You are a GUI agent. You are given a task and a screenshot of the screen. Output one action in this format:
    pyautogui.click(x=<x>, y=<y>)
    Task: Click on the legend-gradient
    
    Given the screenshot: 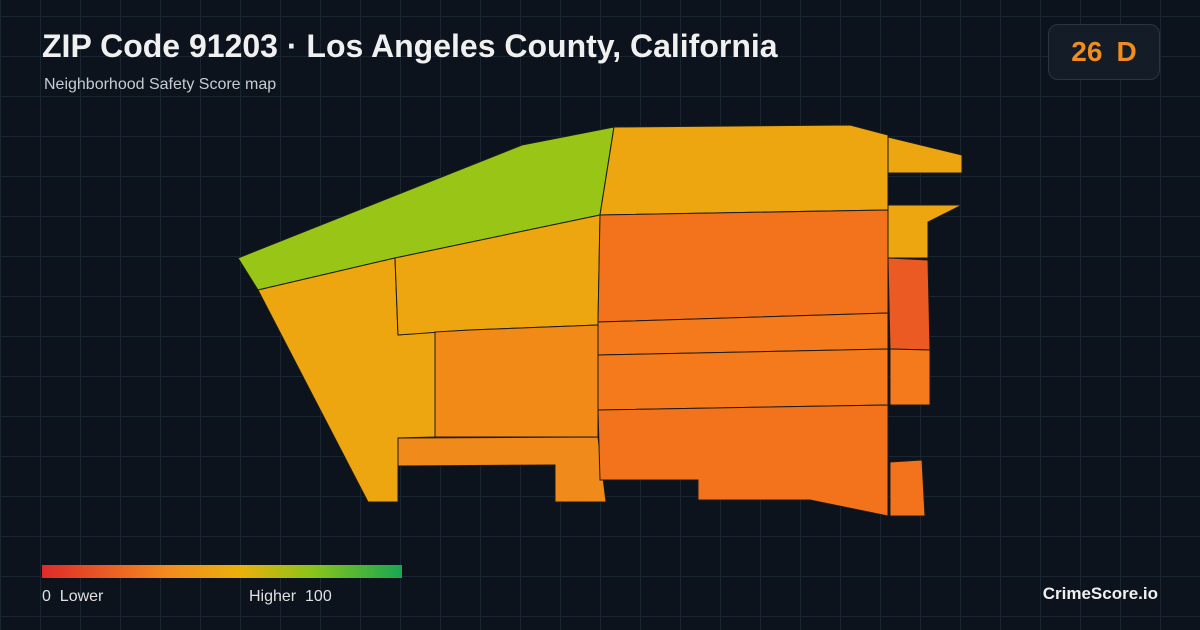 What is the action you would take?
    pyautogui.click(x=222, y=571)
    